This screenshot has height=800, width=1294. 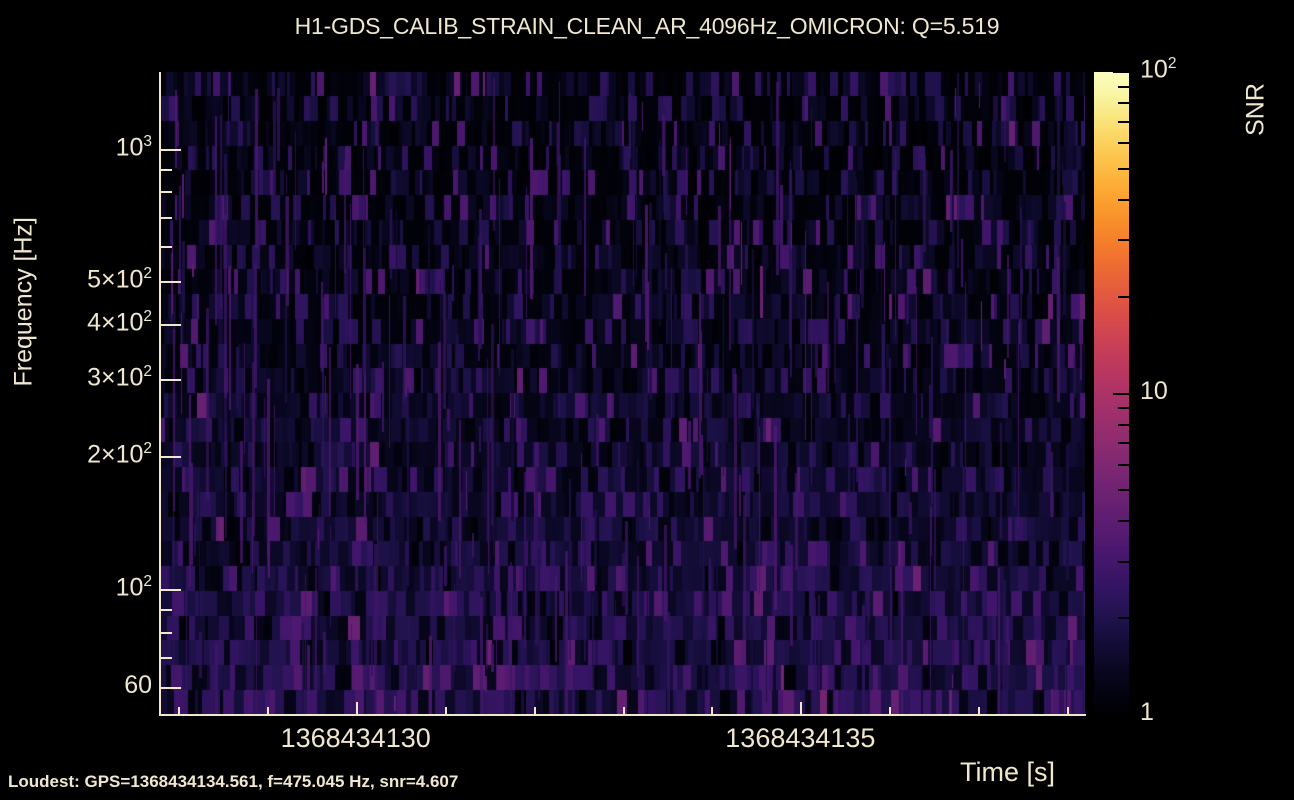 I want to click on y-axis-tick-label: 2×102, so click(x=119, y=454).